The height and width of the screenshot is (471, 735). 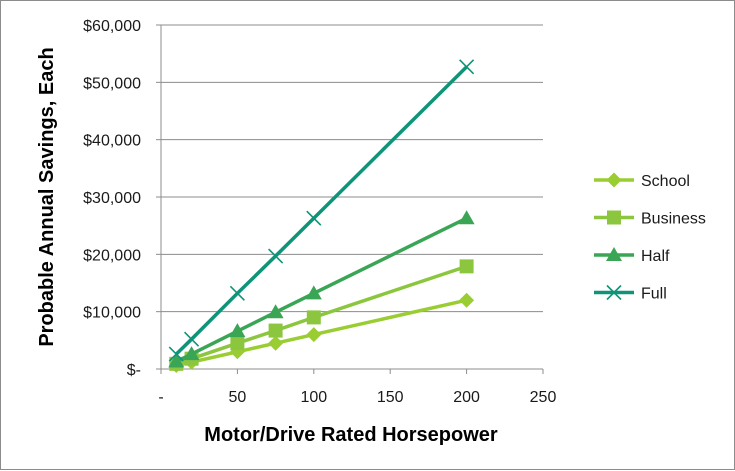 What do you see at coordinates (390, 397) in the screenshot?
I see `x-tick-label: 150` at bounding box center [390, 397].